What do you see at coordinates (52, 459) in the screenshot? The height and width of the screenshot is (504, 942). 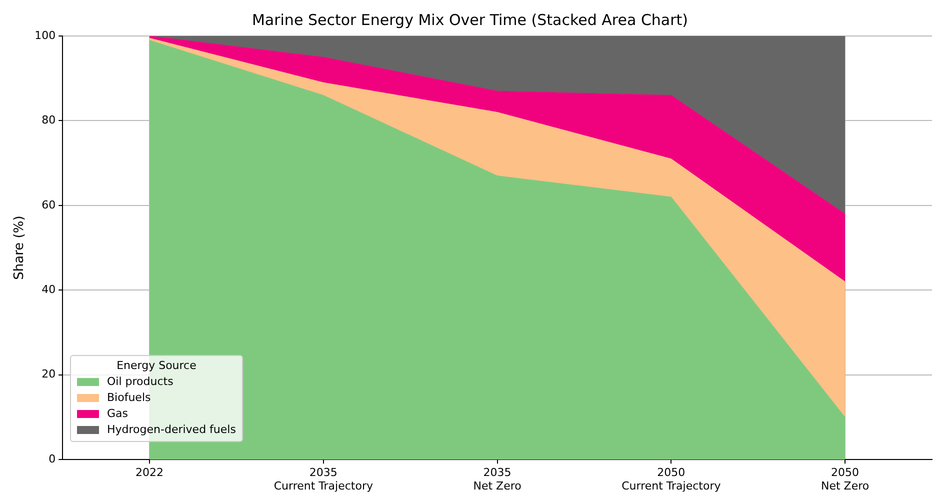 I see `y-tick-label: 0` at bounding box center [52, 459].